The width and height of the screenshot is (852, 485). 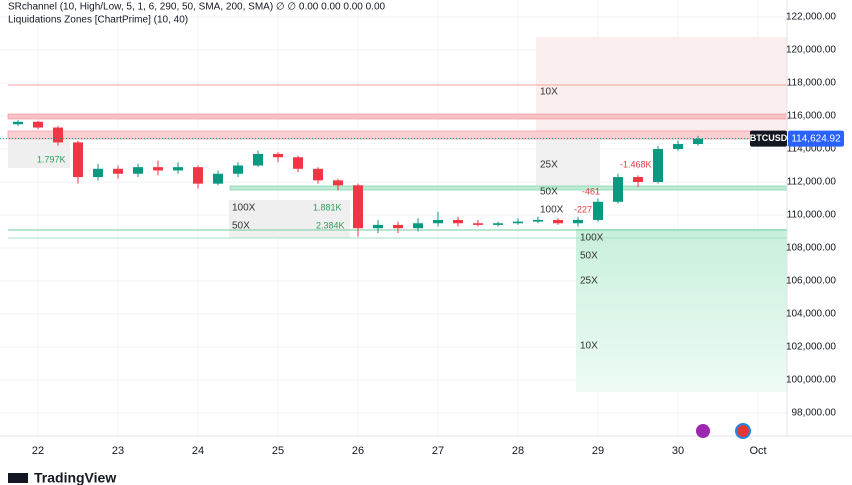 I want to click on x-tick-label: 26, so click(x=358, y=451).